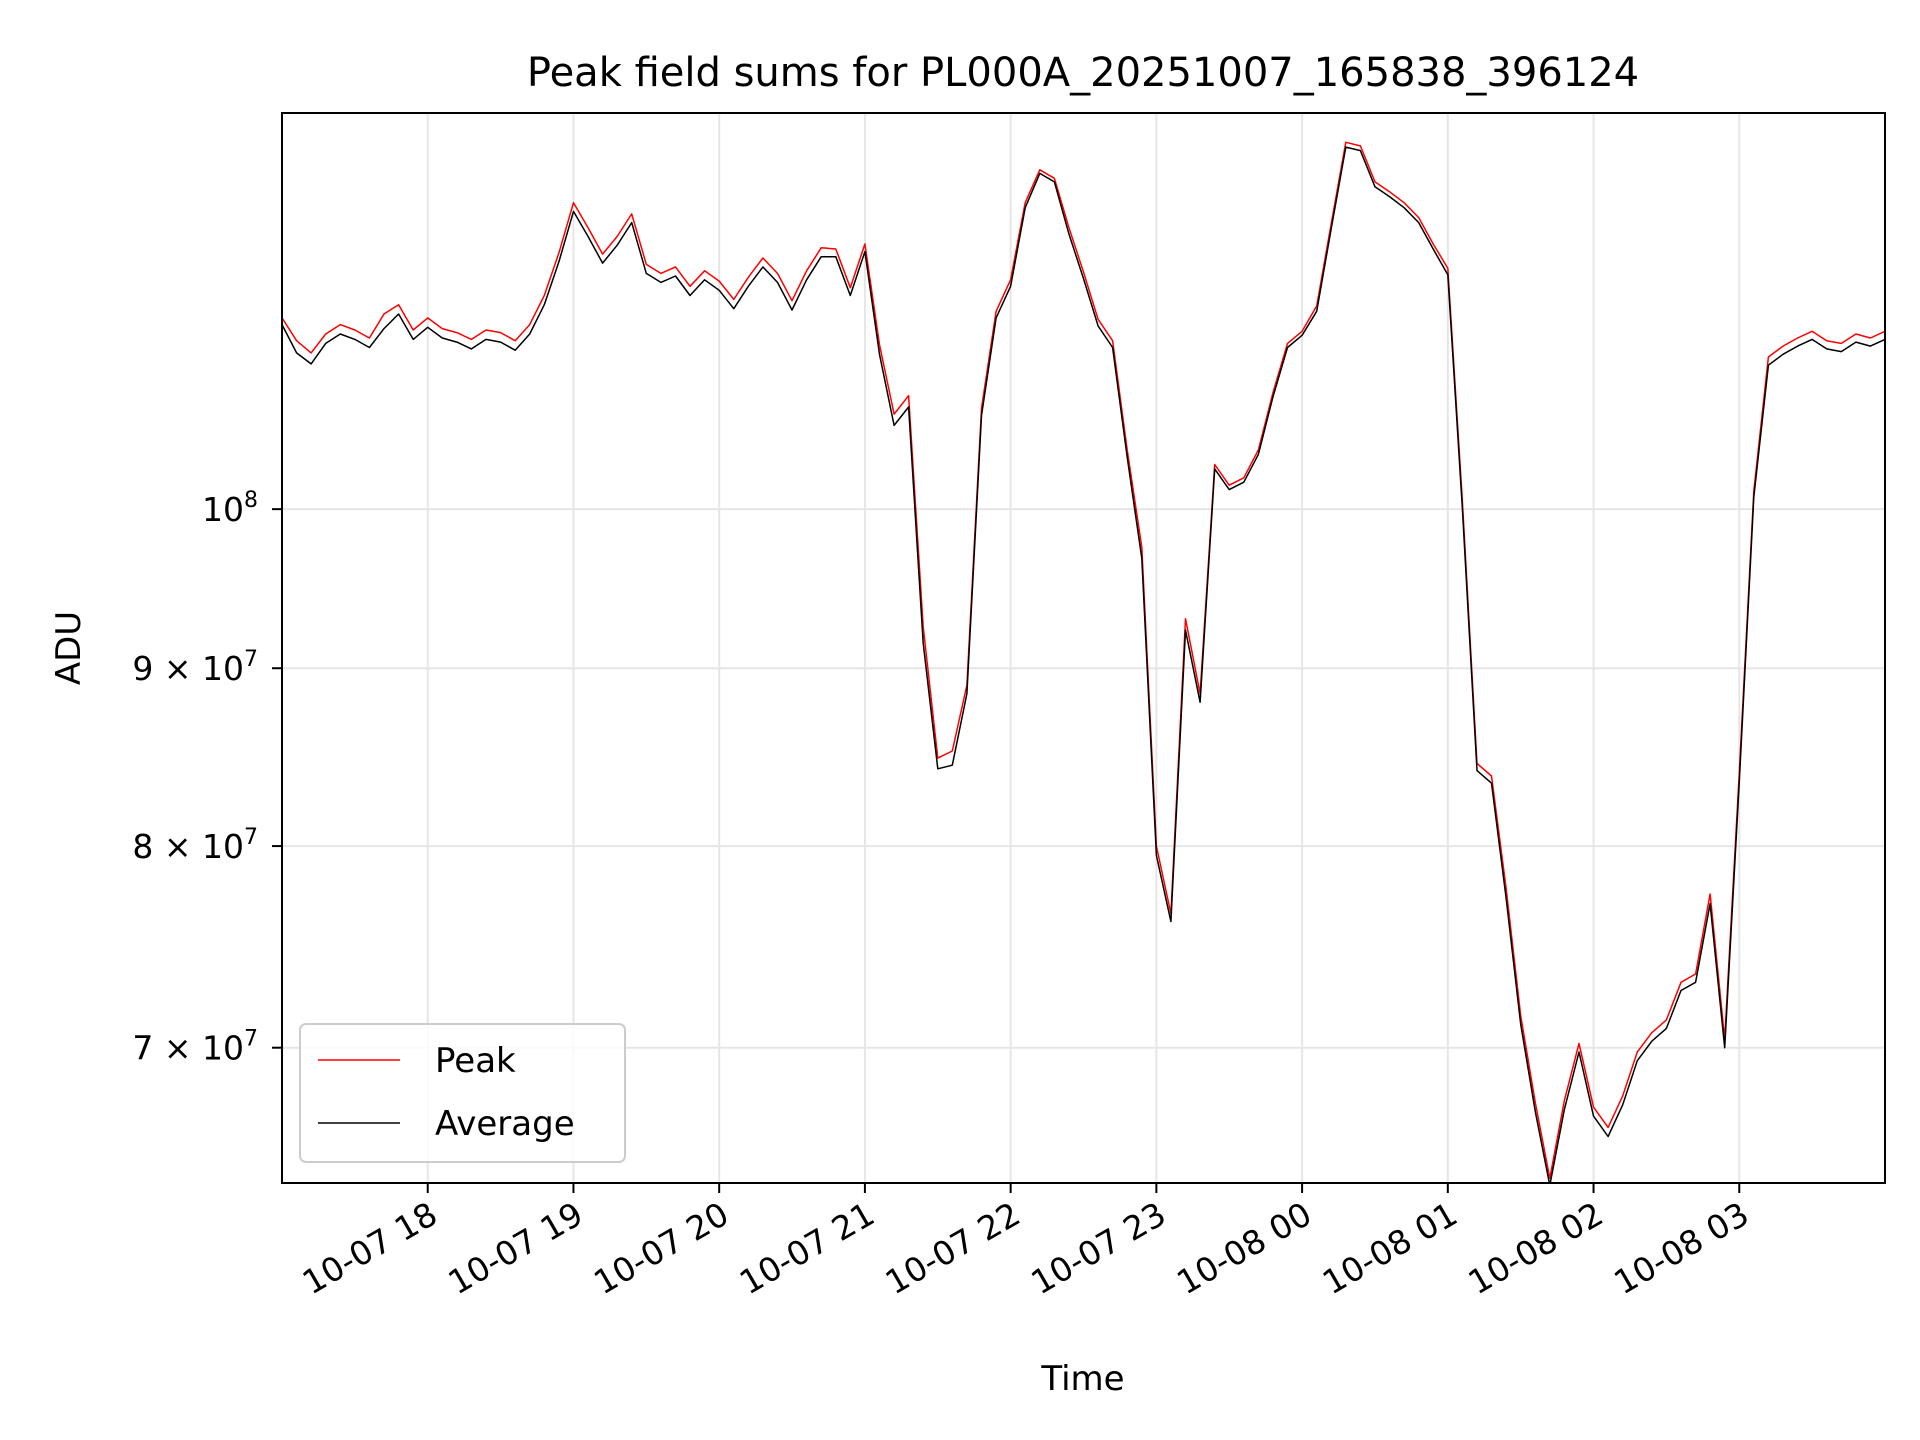  I want to click on x-axis-label: Time, so click(1082, 1379).